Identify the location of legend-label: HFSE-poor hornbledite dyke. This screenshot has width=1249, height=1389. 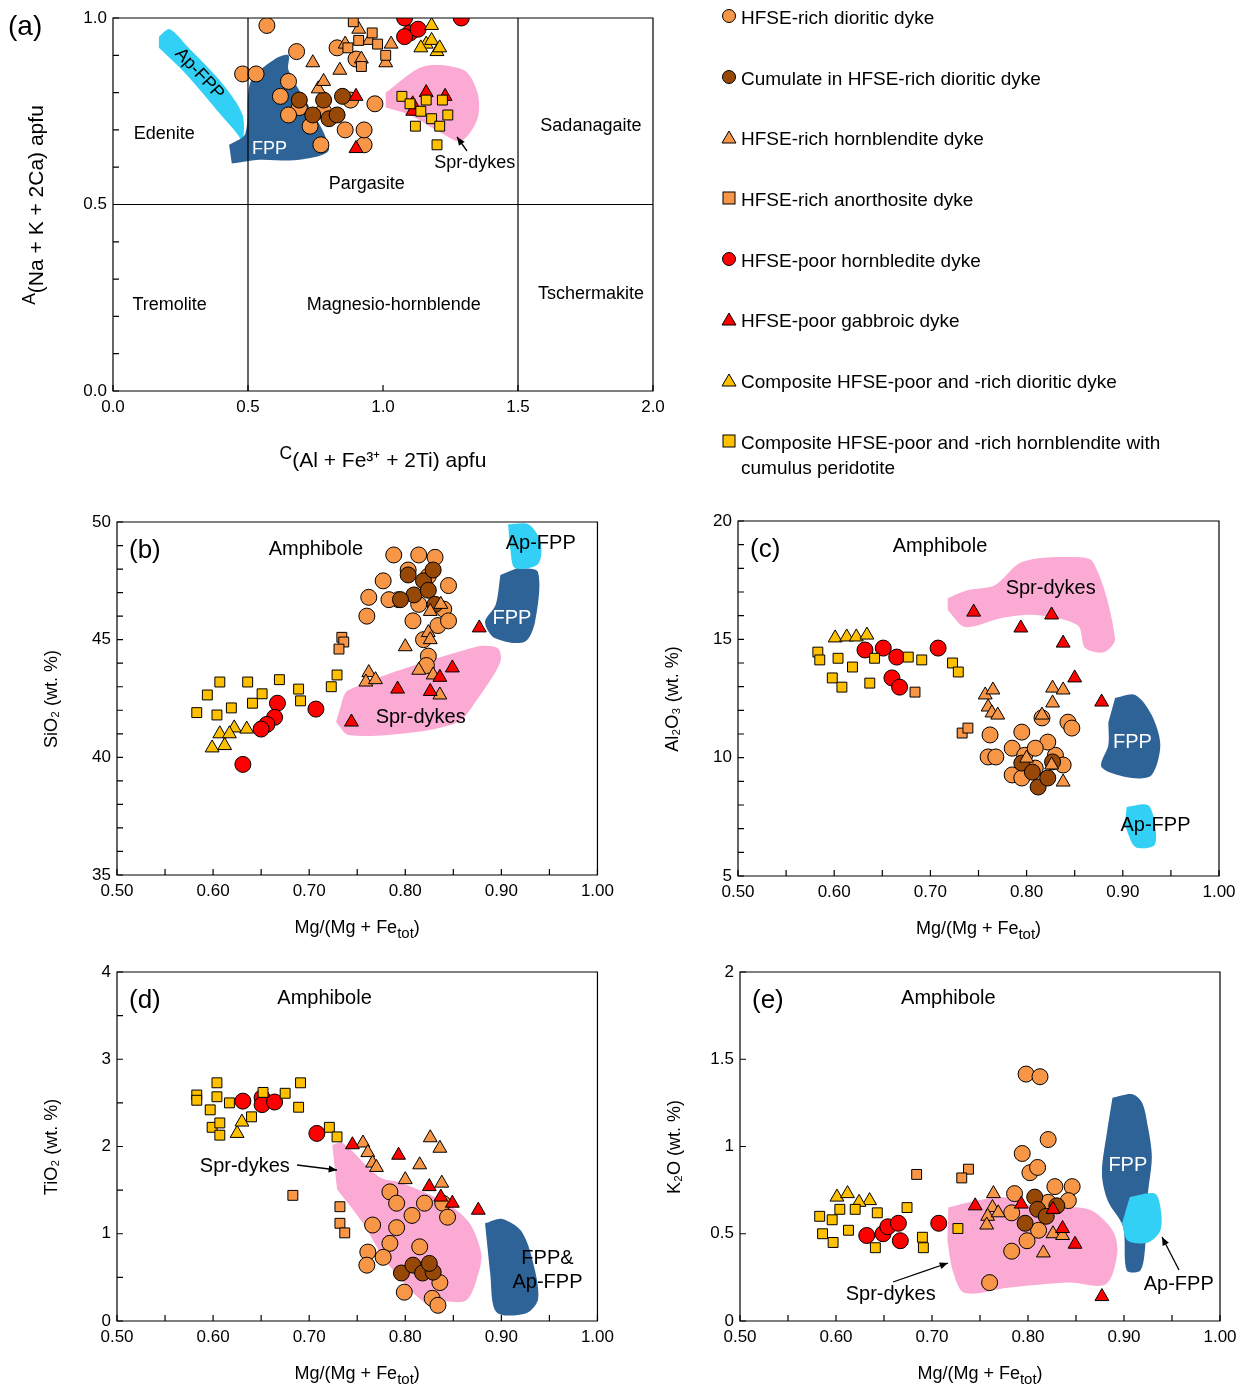
(861, 260).